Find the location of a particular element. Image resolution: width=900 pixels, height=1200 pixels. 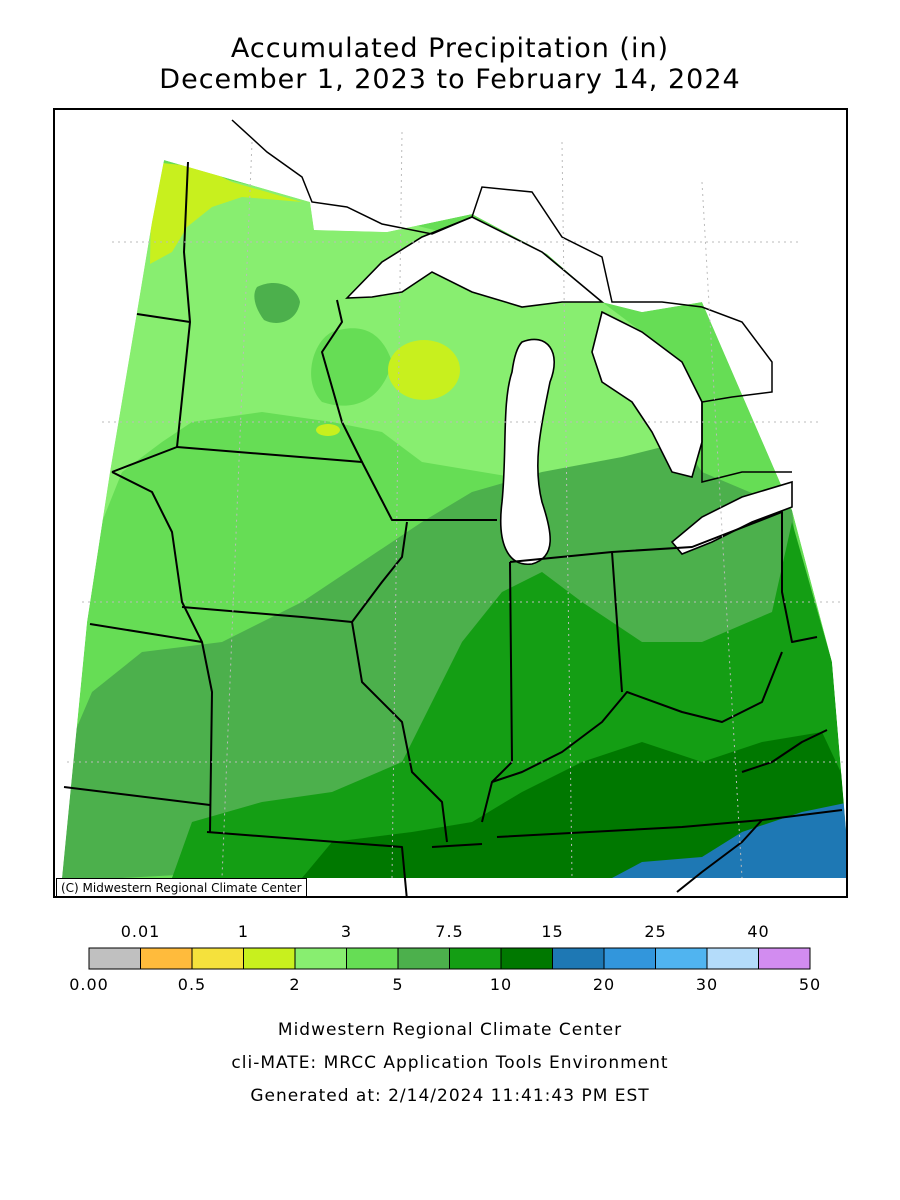

legend-upper-label: 15 is located at coordinates (552, 931).